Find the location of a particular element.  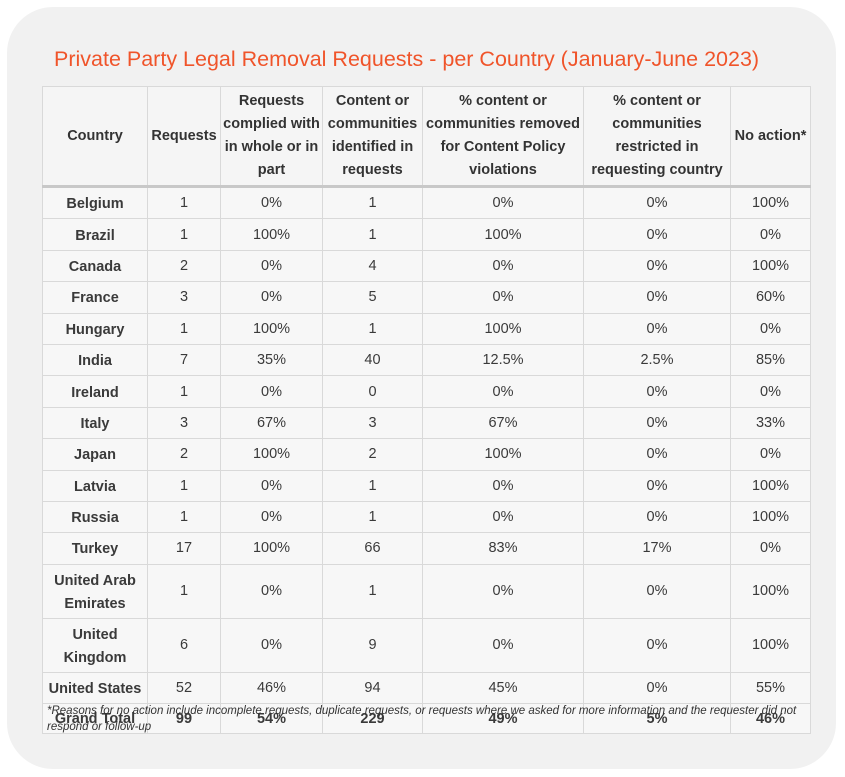

table-row: France 3 0% 5 0% 0% 60% is located at coordinates (426, 297).